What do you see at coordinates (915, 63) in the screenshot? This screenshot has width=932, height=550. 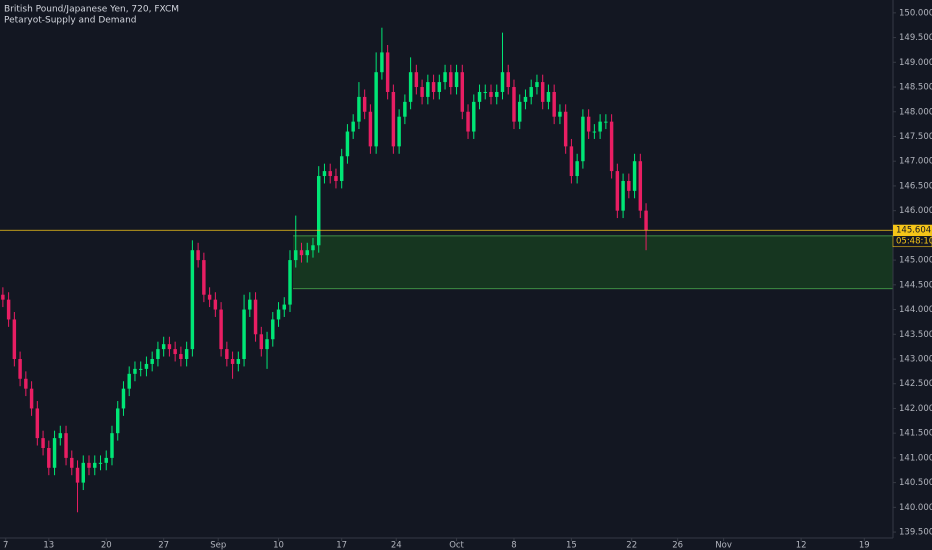 I see `y-tick-label: 149.000` at bounding box center [915, 63].